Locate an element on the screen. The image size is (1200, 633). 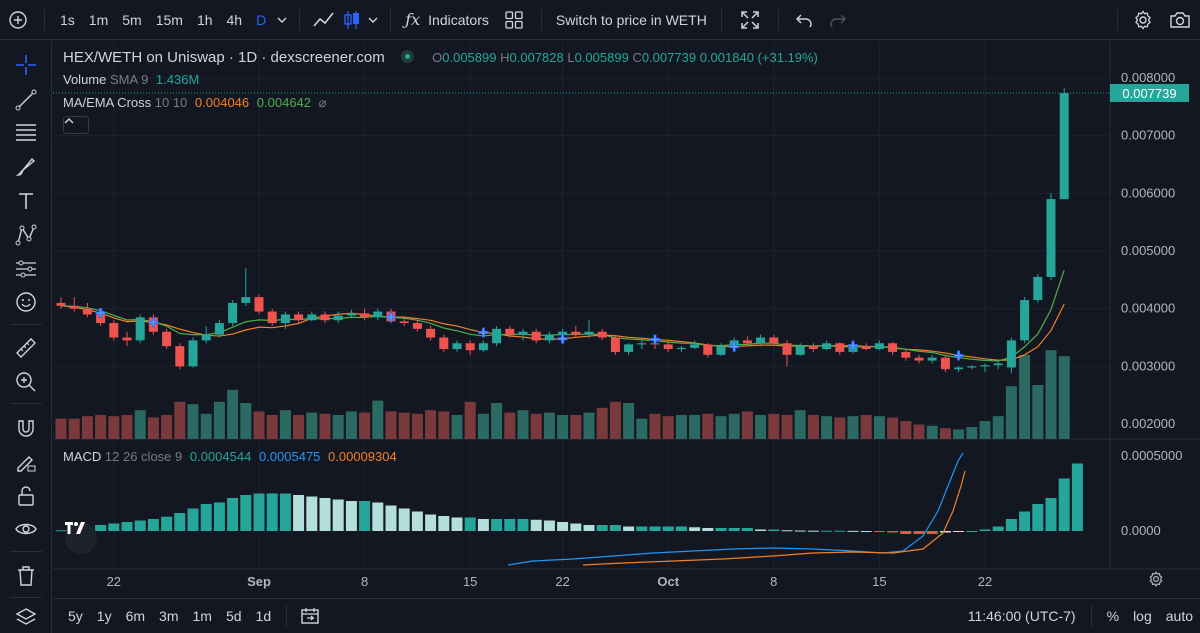
redo-button is located at coordinates (838, 20).